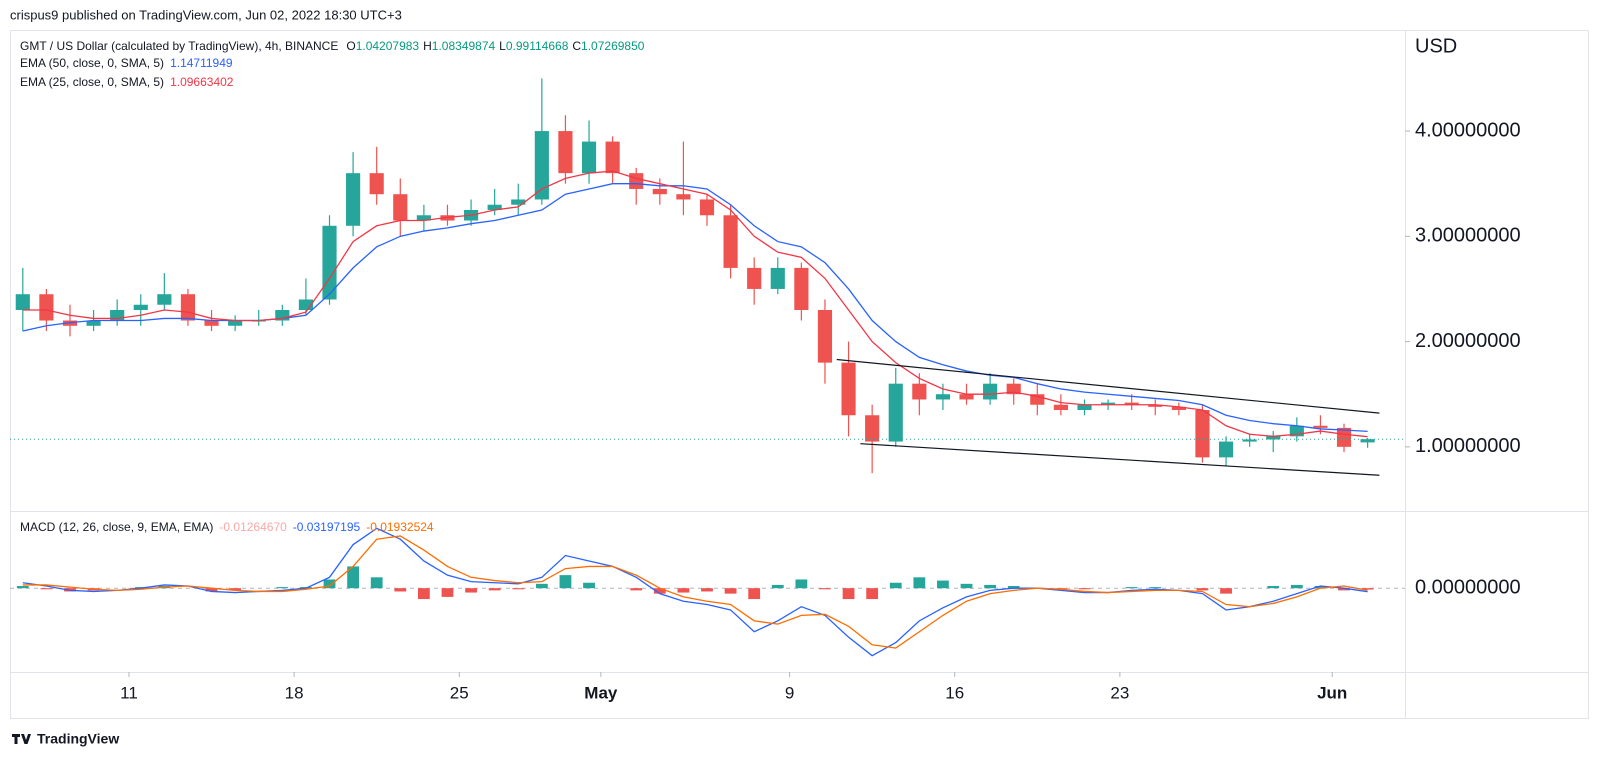 The image size is (1600, 773). What do you see at coordinates (1119, 692) in the screenshot?
I see `x-tick-label: 23` at bounding box center [1119, 692].